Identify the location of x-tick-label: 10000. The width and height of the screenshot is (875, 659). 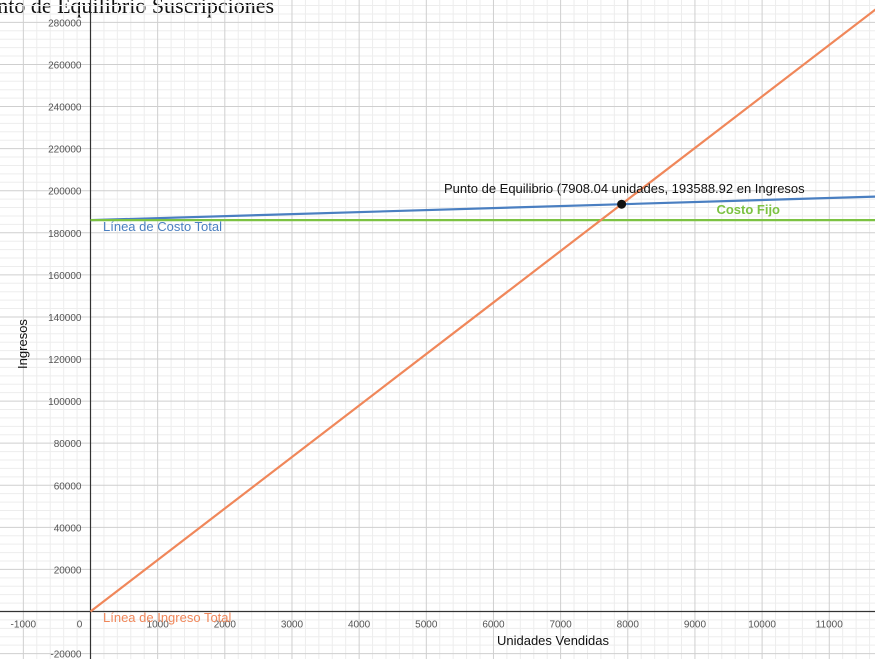
(762, 625).